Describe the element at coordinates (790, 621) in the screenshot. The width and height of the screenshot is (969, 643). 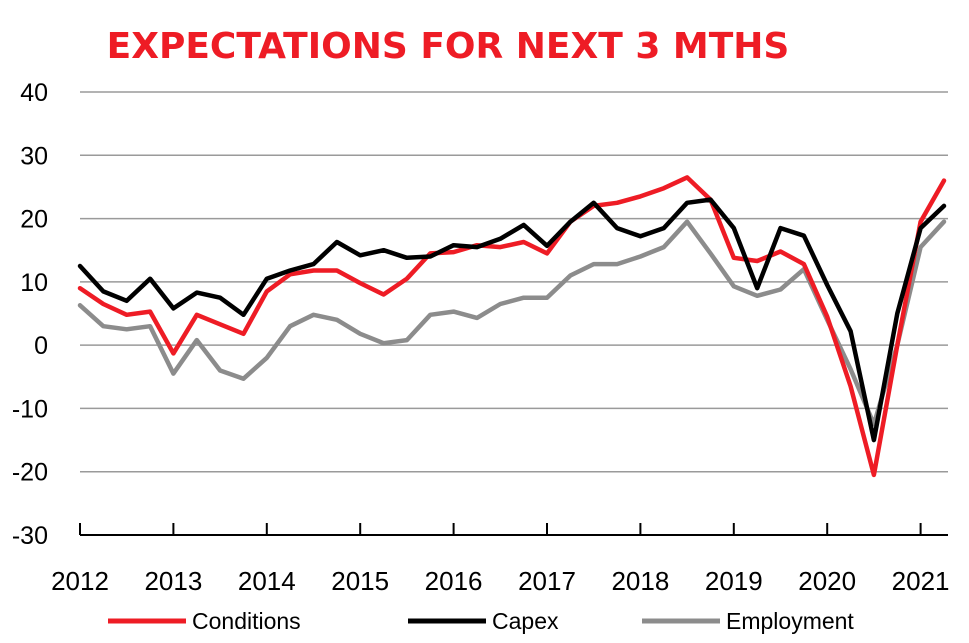
I see `legend-label-employment: Employment` at that location.